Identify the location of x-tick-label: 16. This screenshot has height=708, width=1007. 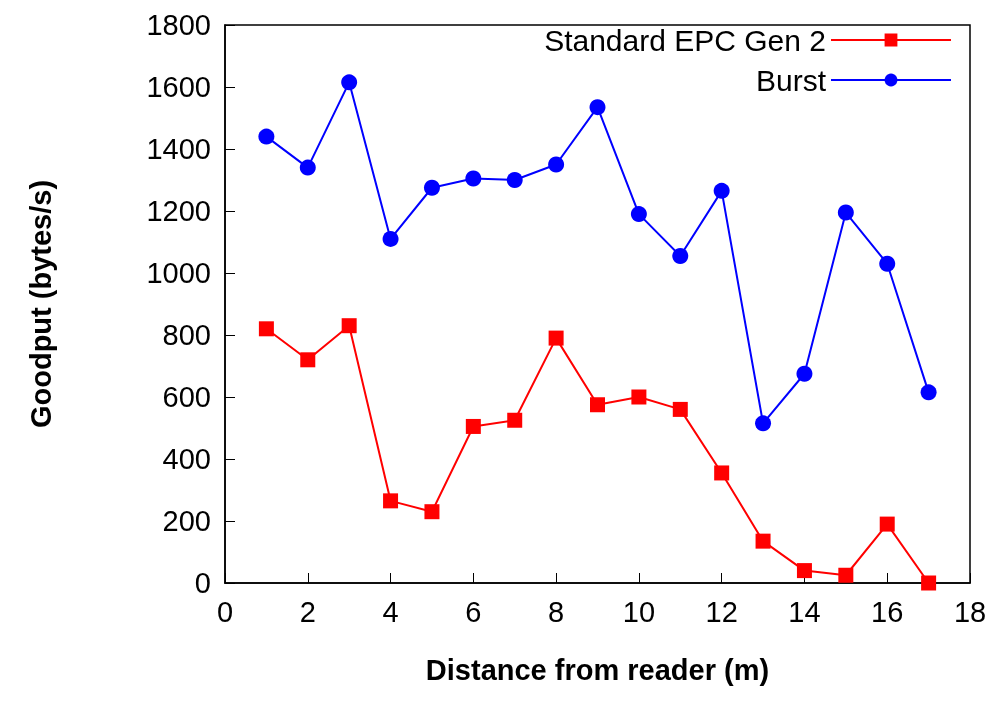
(887, 611).